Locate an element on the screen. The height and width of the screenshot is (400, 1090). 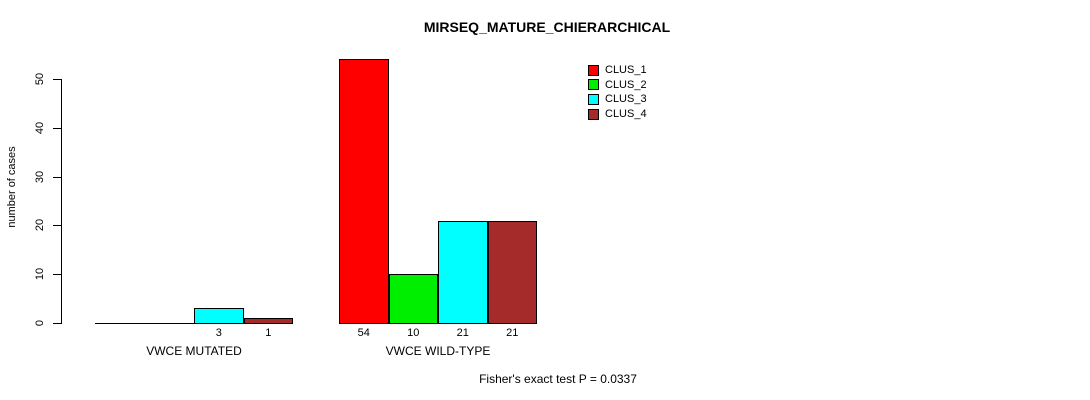
y-axis-tick-label: 10 is located at coordinates (40, 274).